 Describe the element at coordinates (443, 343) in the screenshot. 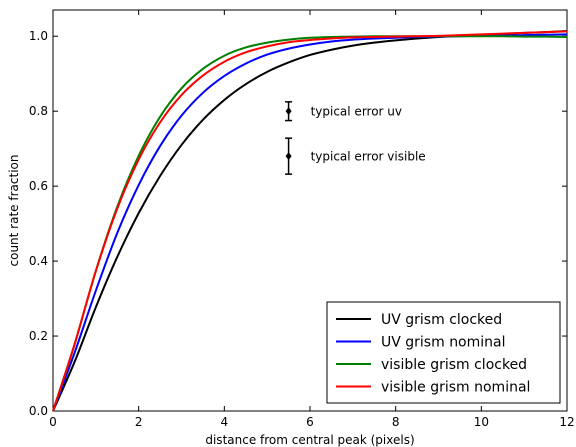

I see `legend-label: UV grism nominal` at that location.